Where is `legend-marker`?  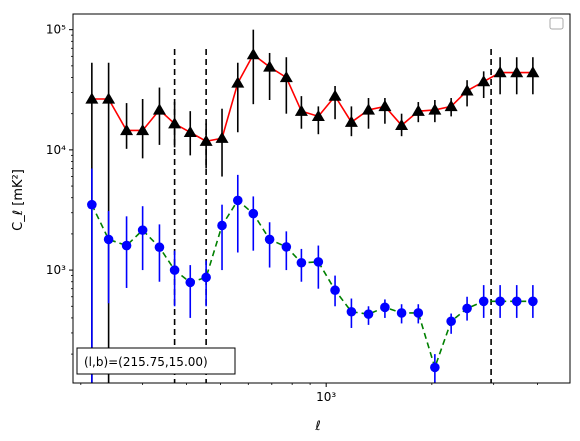
legend-marker is located at coordinates (556, 23).